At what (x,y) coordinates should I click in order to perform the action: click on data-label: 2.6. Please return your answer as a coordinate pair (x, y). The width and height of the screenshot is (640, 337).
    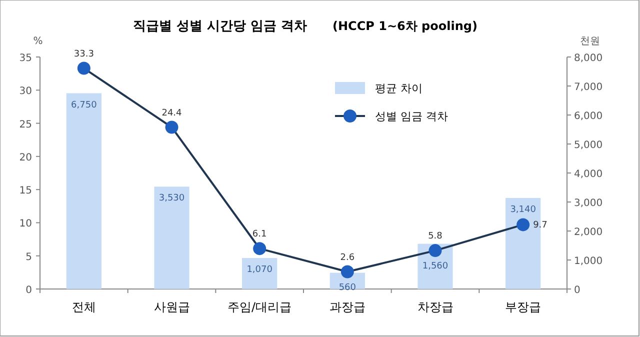
    Looking at the image, I should click on (347, 257).